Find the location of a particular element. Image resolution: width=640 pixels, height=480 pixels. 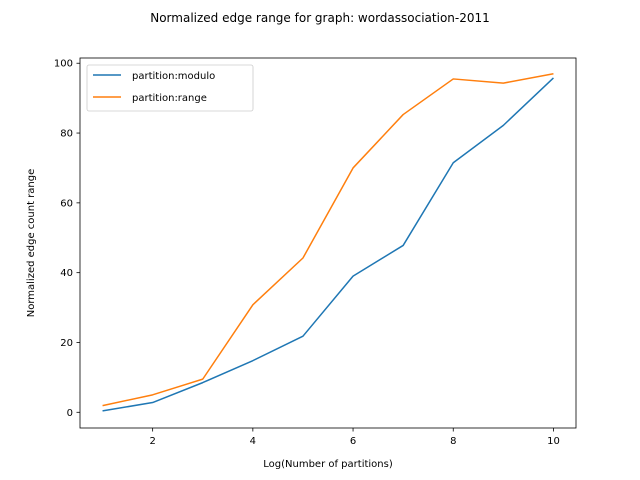

x-axis-label: Log(Number of partitions) is located at coordinates (328, 464).